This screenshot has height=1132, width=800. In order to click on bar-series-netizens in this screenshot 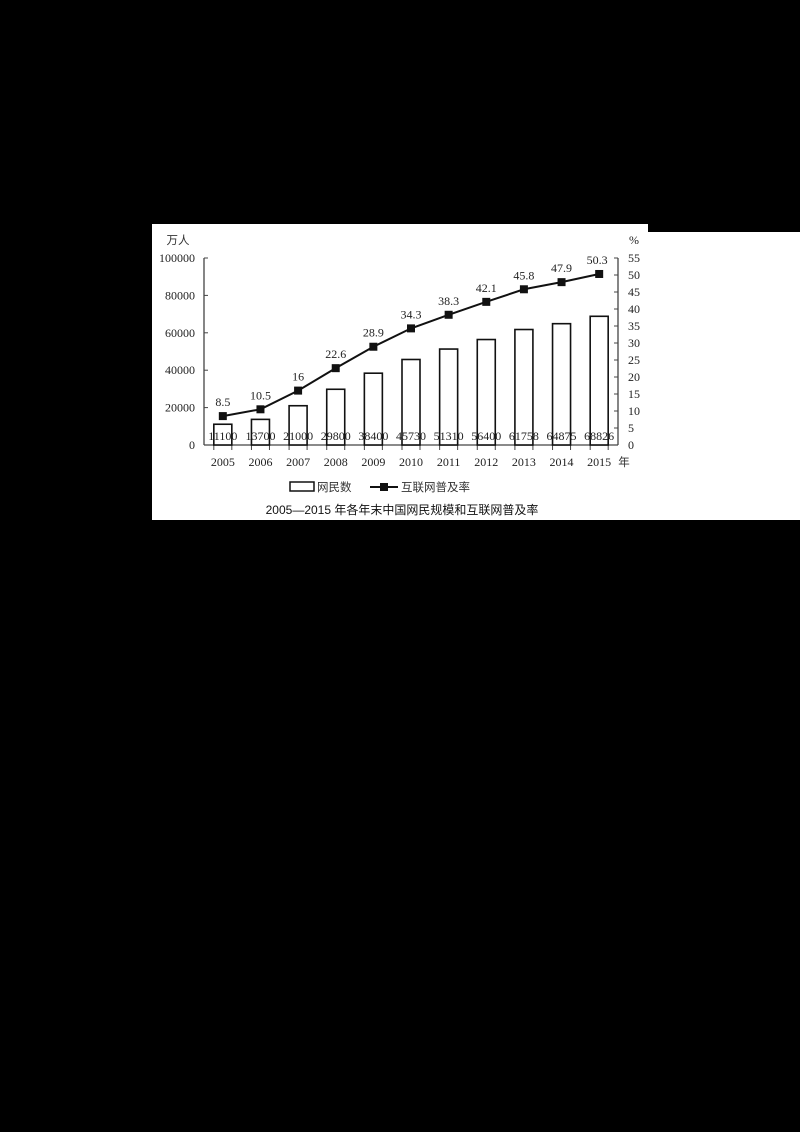, I will do `click(411, 380)`.